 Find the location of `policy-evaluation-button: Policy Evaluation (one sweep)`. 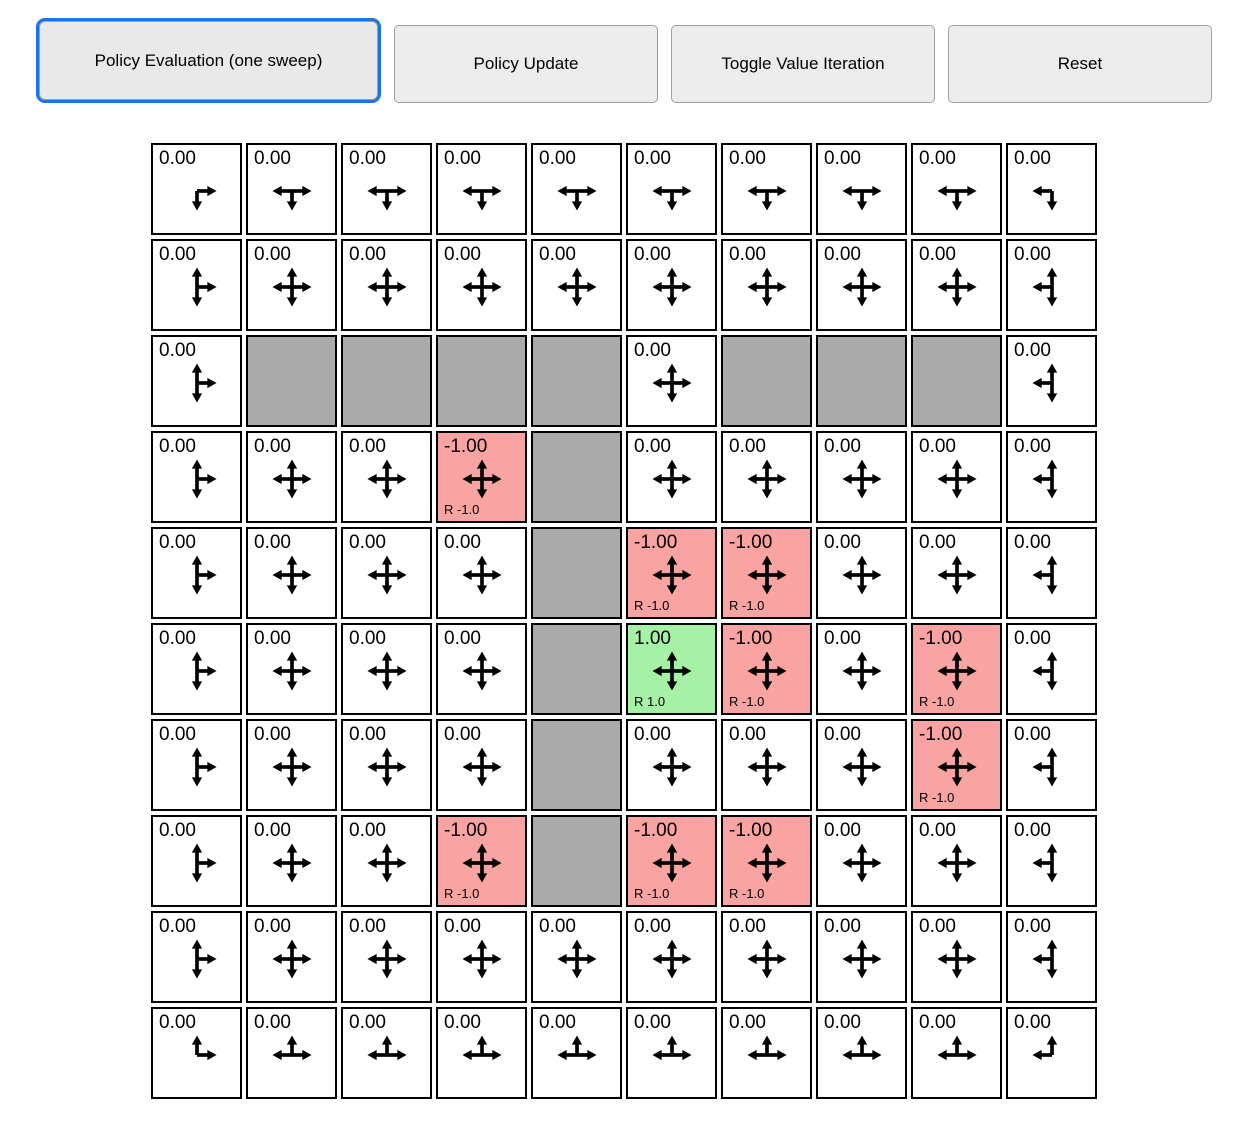

policy-evaluation-button: Policy Evaluation (one sweep) is located at coordinates (208, 60).